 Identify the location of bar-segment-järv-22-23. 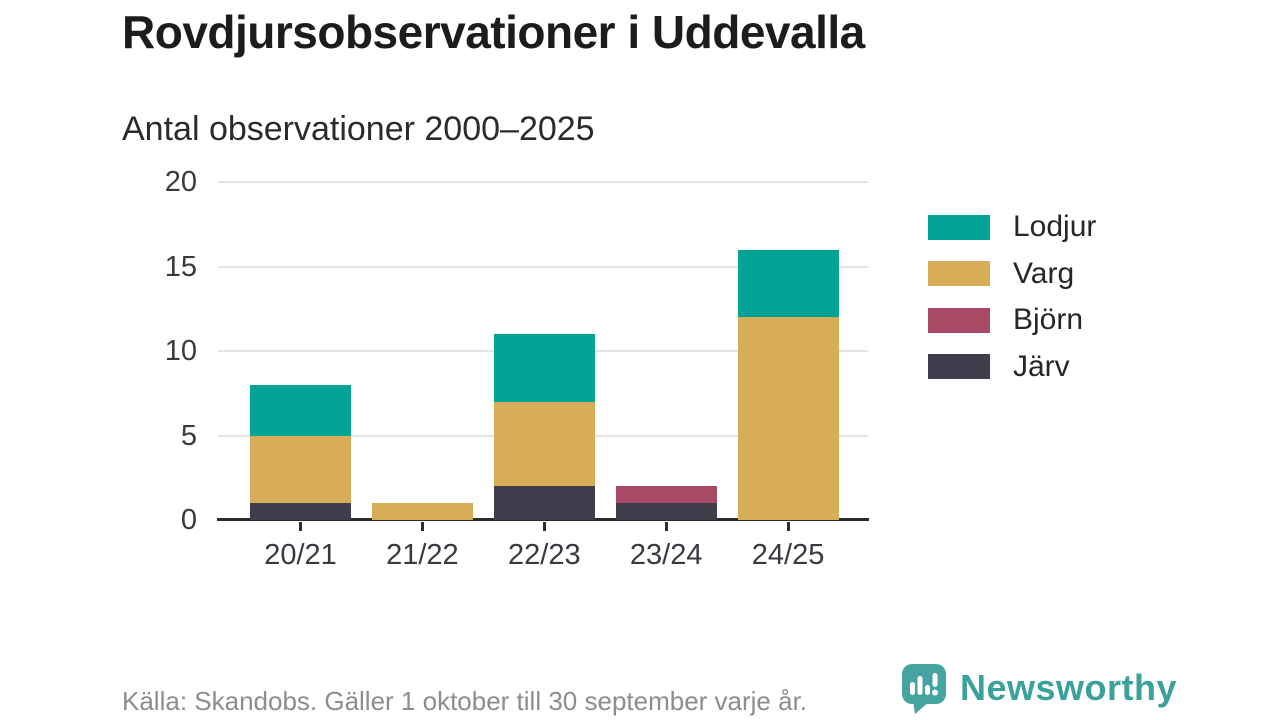
(544, 503).